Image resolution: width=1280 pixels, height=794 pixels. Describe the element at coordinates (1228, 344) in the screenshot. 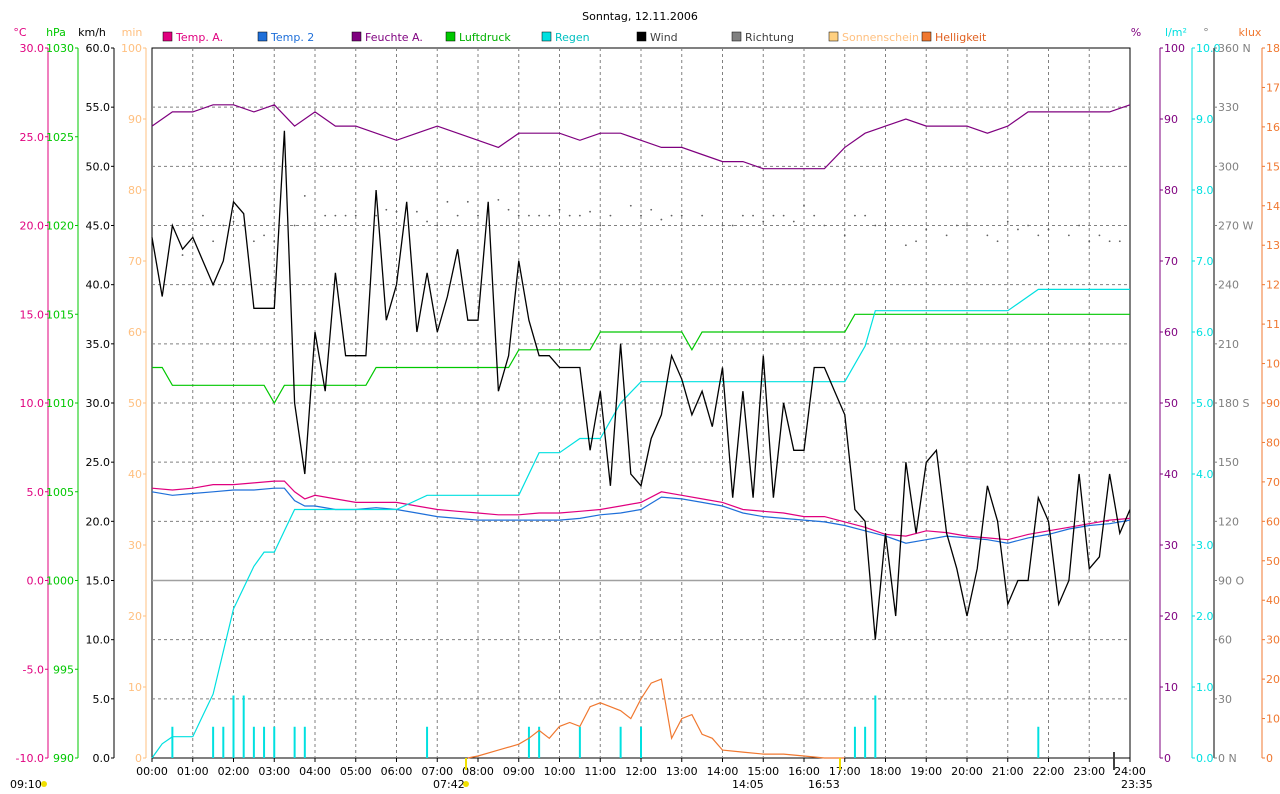

I see `axis-tick-label: 210` at that location.